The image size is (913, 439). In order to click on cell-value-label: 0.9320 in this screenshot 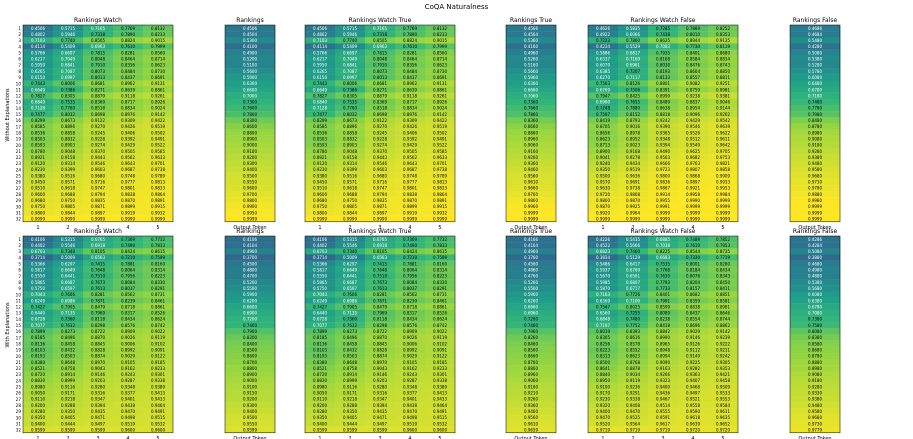, I will do `click(603, 405)`.